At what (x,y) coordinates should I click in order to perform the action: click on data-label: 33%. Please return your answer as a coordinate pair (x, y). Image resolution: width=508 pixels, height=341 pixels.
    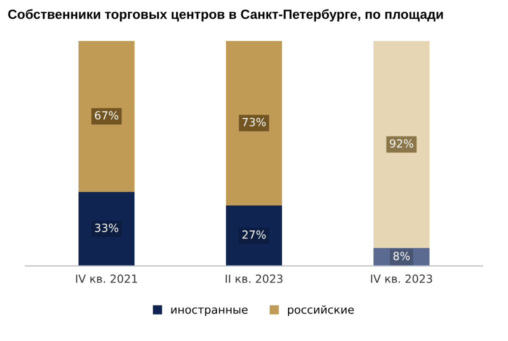
    Looking at the image, I should click on (106, 228).